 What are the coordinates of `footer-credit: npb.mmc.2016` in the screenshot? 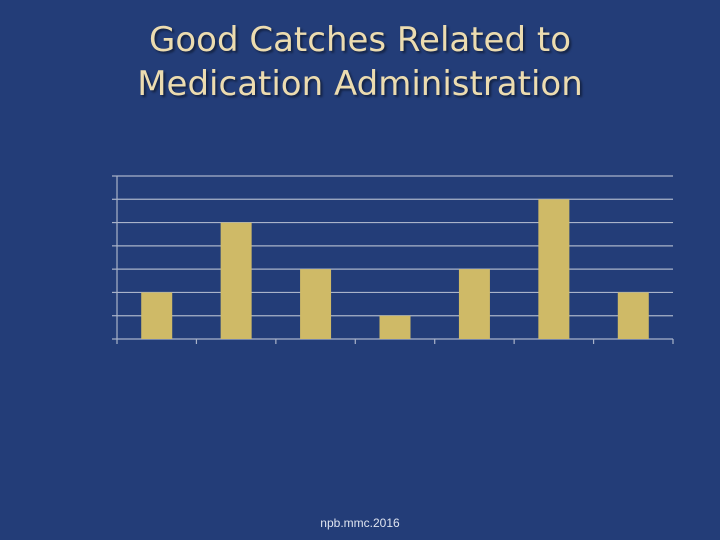 It's located at (360, 523).